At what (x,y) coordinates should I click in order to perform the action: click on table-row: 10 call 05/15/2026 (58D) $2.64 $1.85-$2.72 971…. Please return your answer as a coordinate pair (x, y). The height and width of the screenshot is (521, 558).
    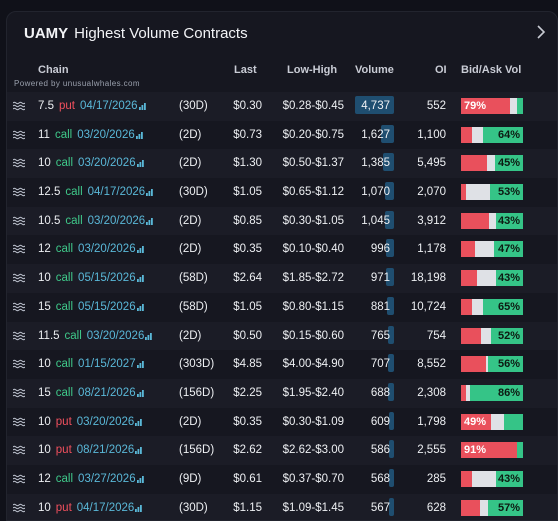
    Looking at the image, I should click on (282, 278).